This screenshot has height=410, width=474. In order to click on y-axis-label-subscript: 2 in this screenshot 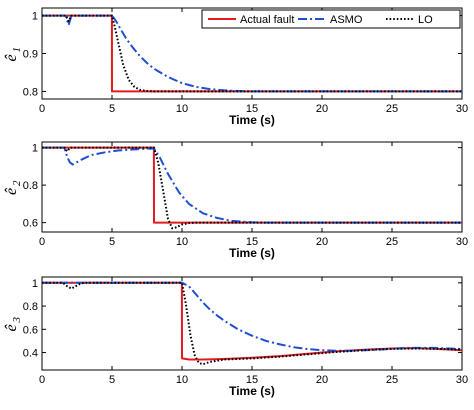, I will do `click(17, 183)`.